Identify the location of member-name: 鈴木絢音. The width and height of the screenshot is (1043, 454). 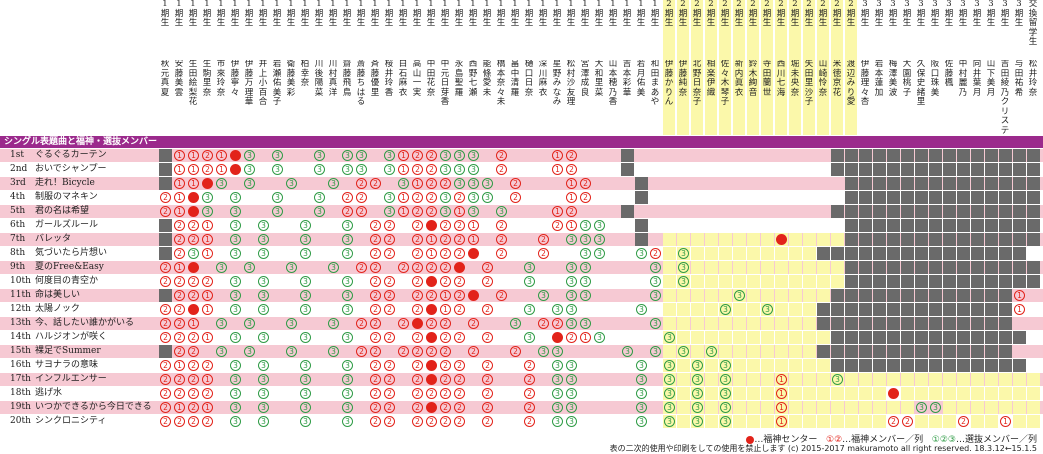
(753, 79).